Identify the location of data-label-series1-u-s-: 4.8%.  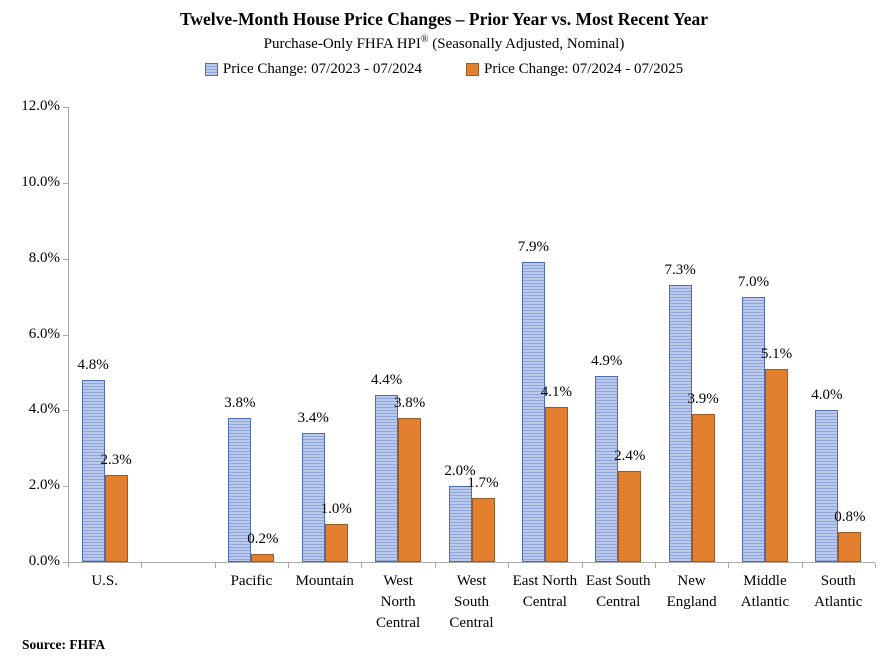
(93, 365).